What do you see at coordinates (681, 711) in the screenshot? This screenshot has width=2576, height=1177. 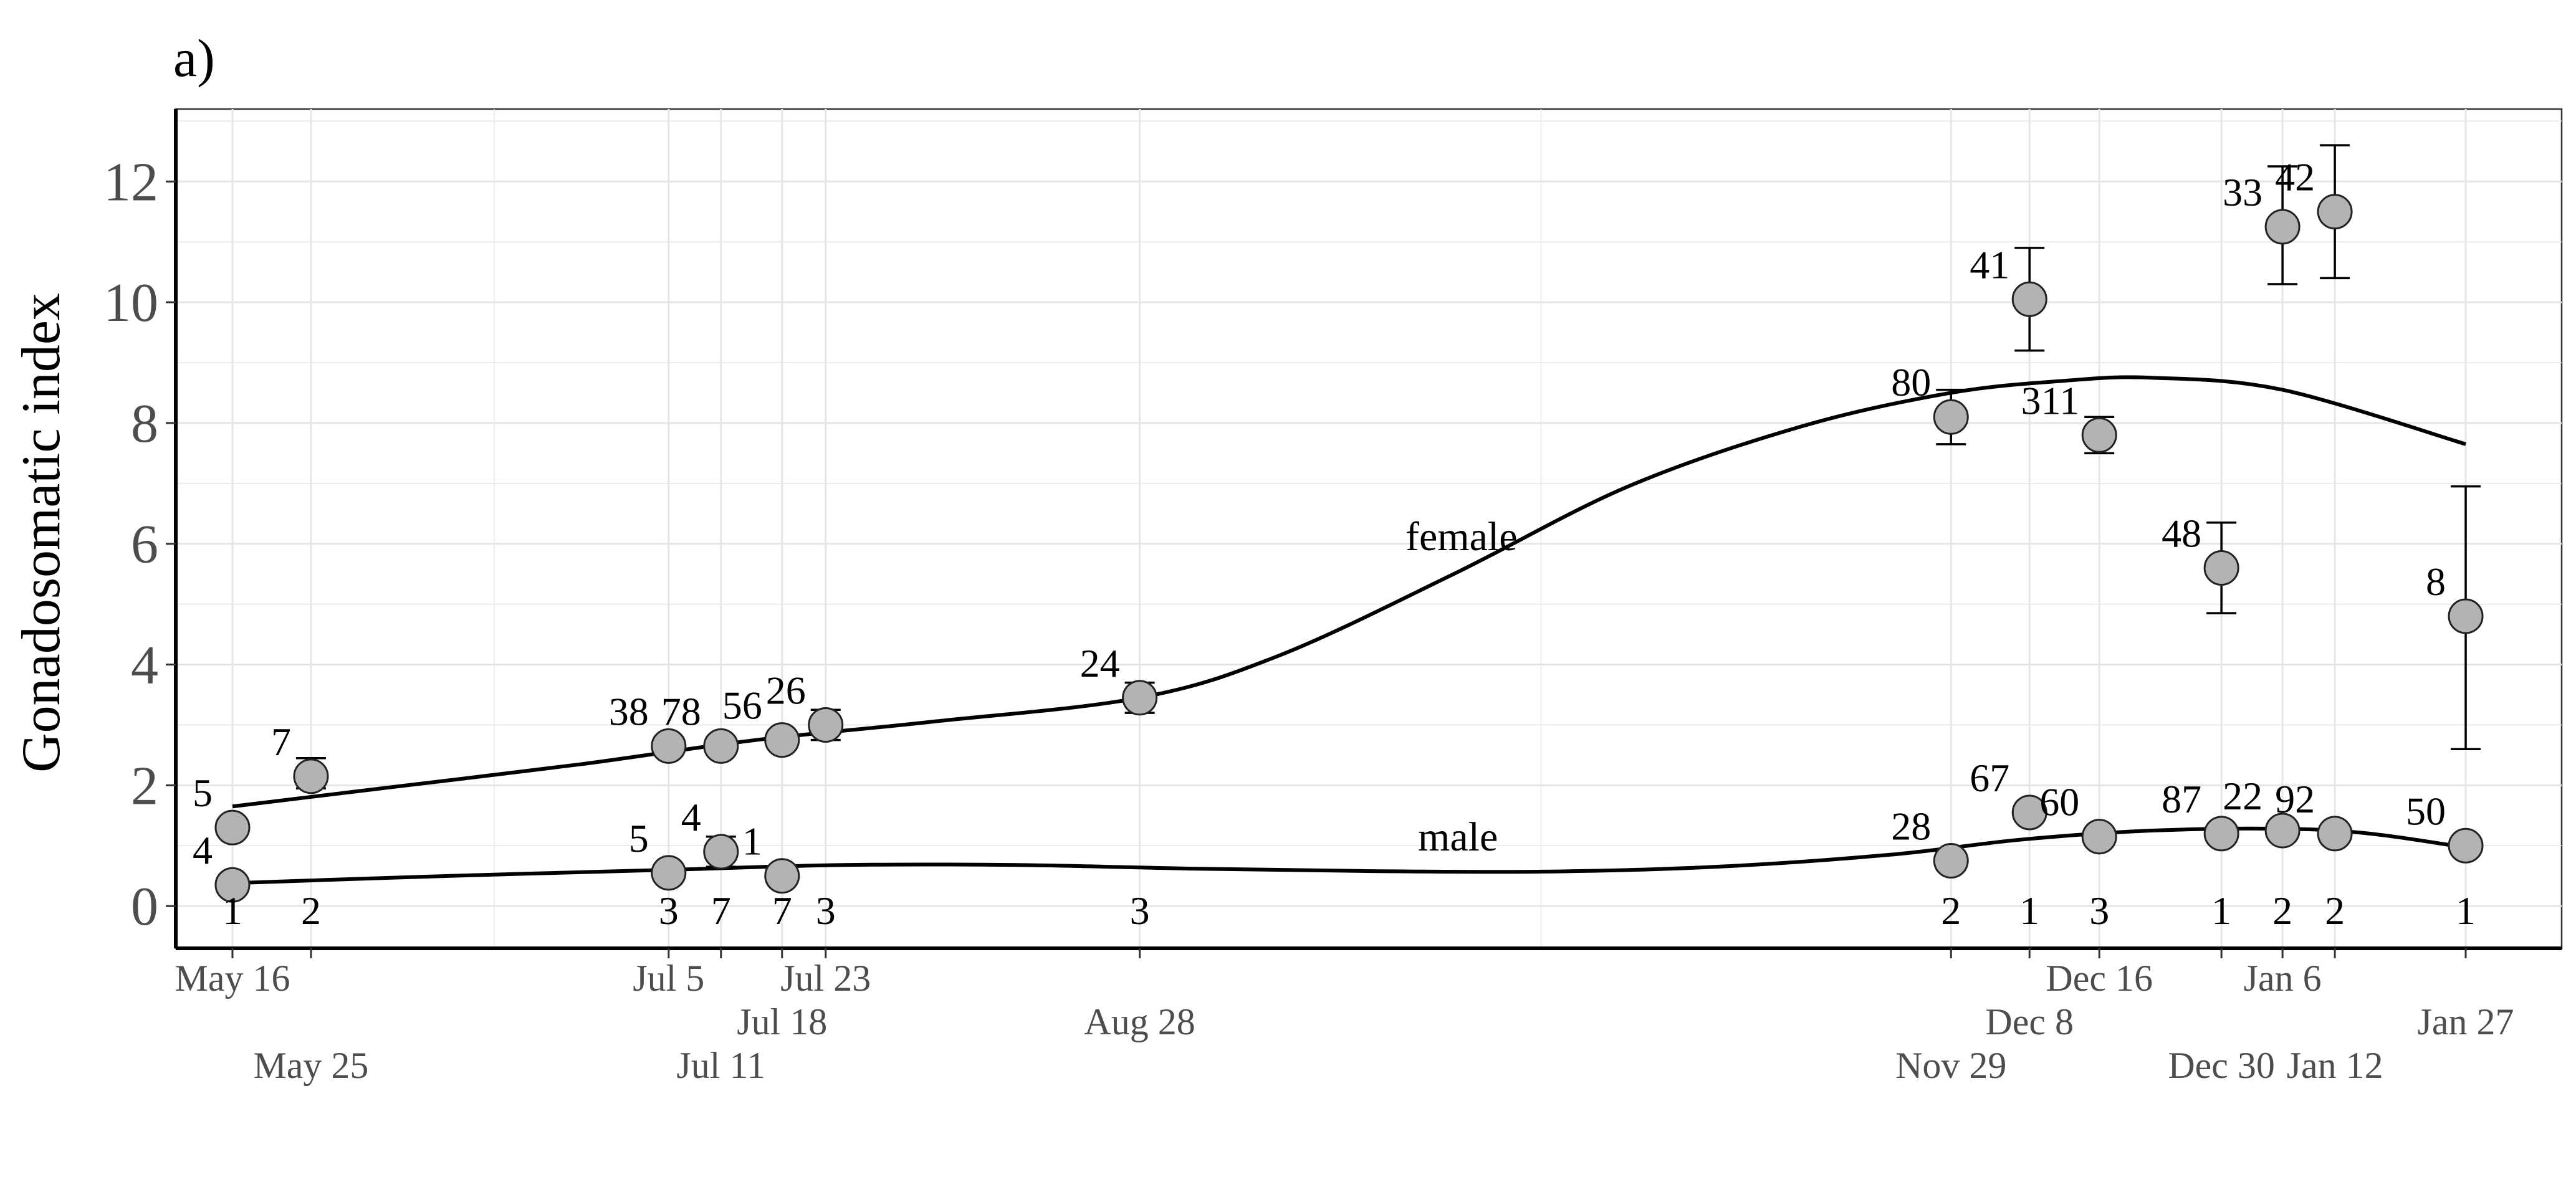 I see `count-label-female: 78` at bounding box center [681, 711].